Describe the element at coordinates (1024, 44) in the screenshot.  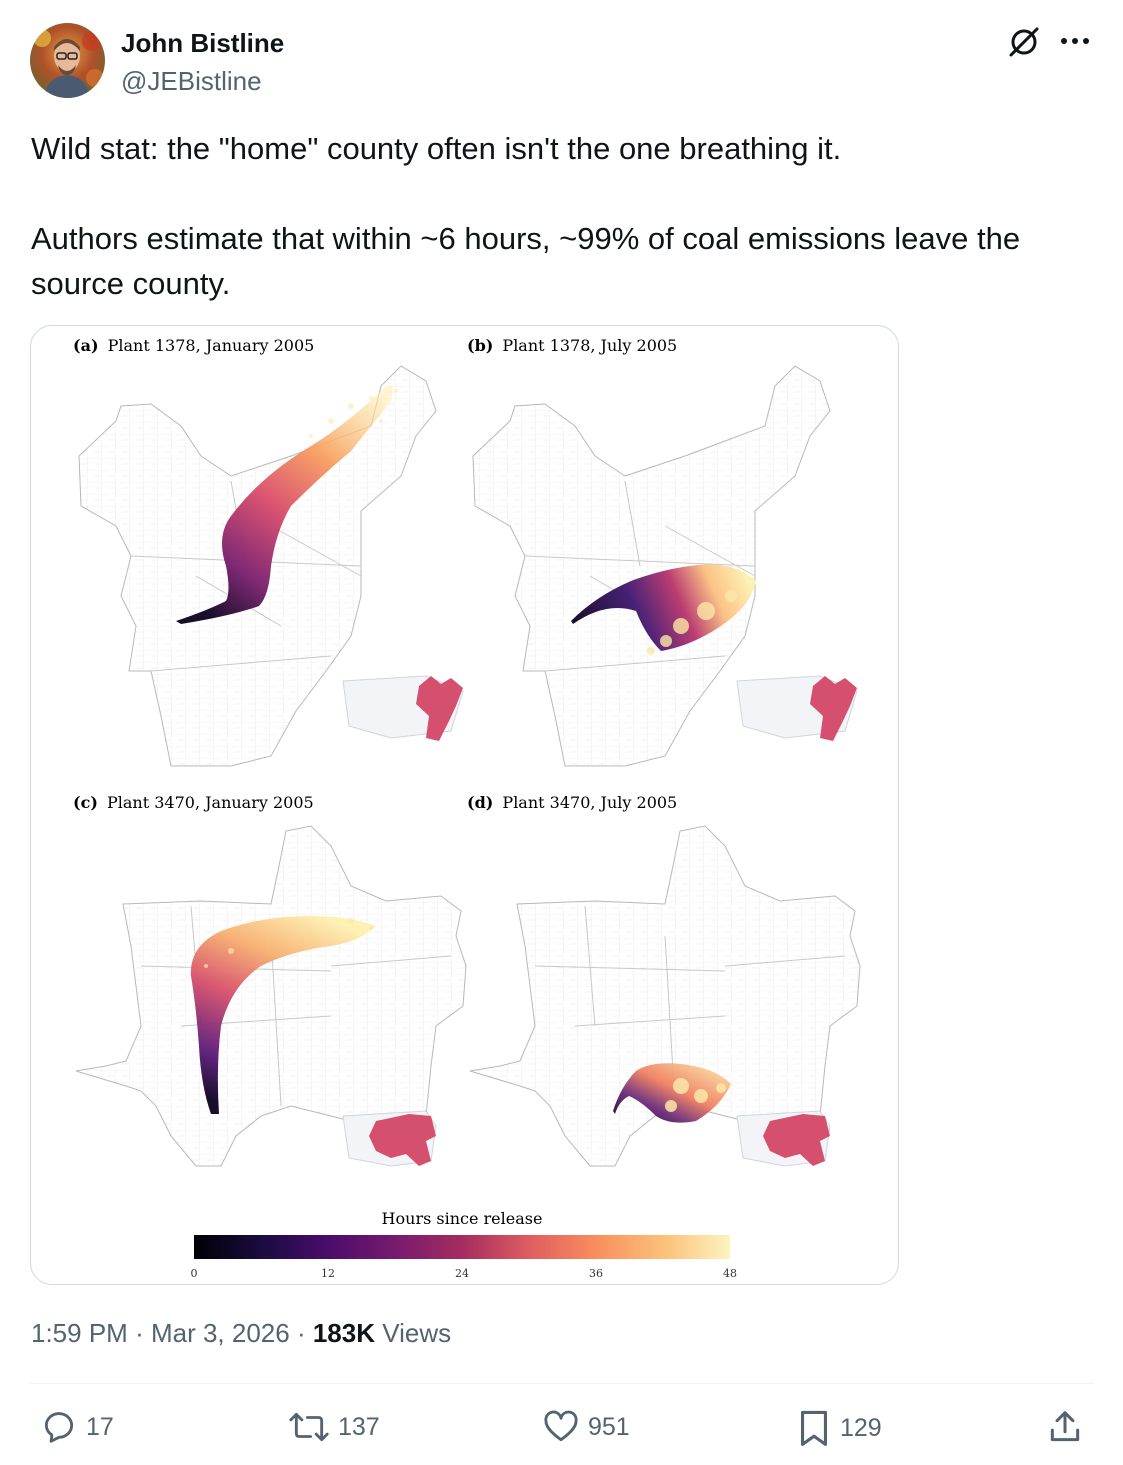
I see `grok-icon` at that location.